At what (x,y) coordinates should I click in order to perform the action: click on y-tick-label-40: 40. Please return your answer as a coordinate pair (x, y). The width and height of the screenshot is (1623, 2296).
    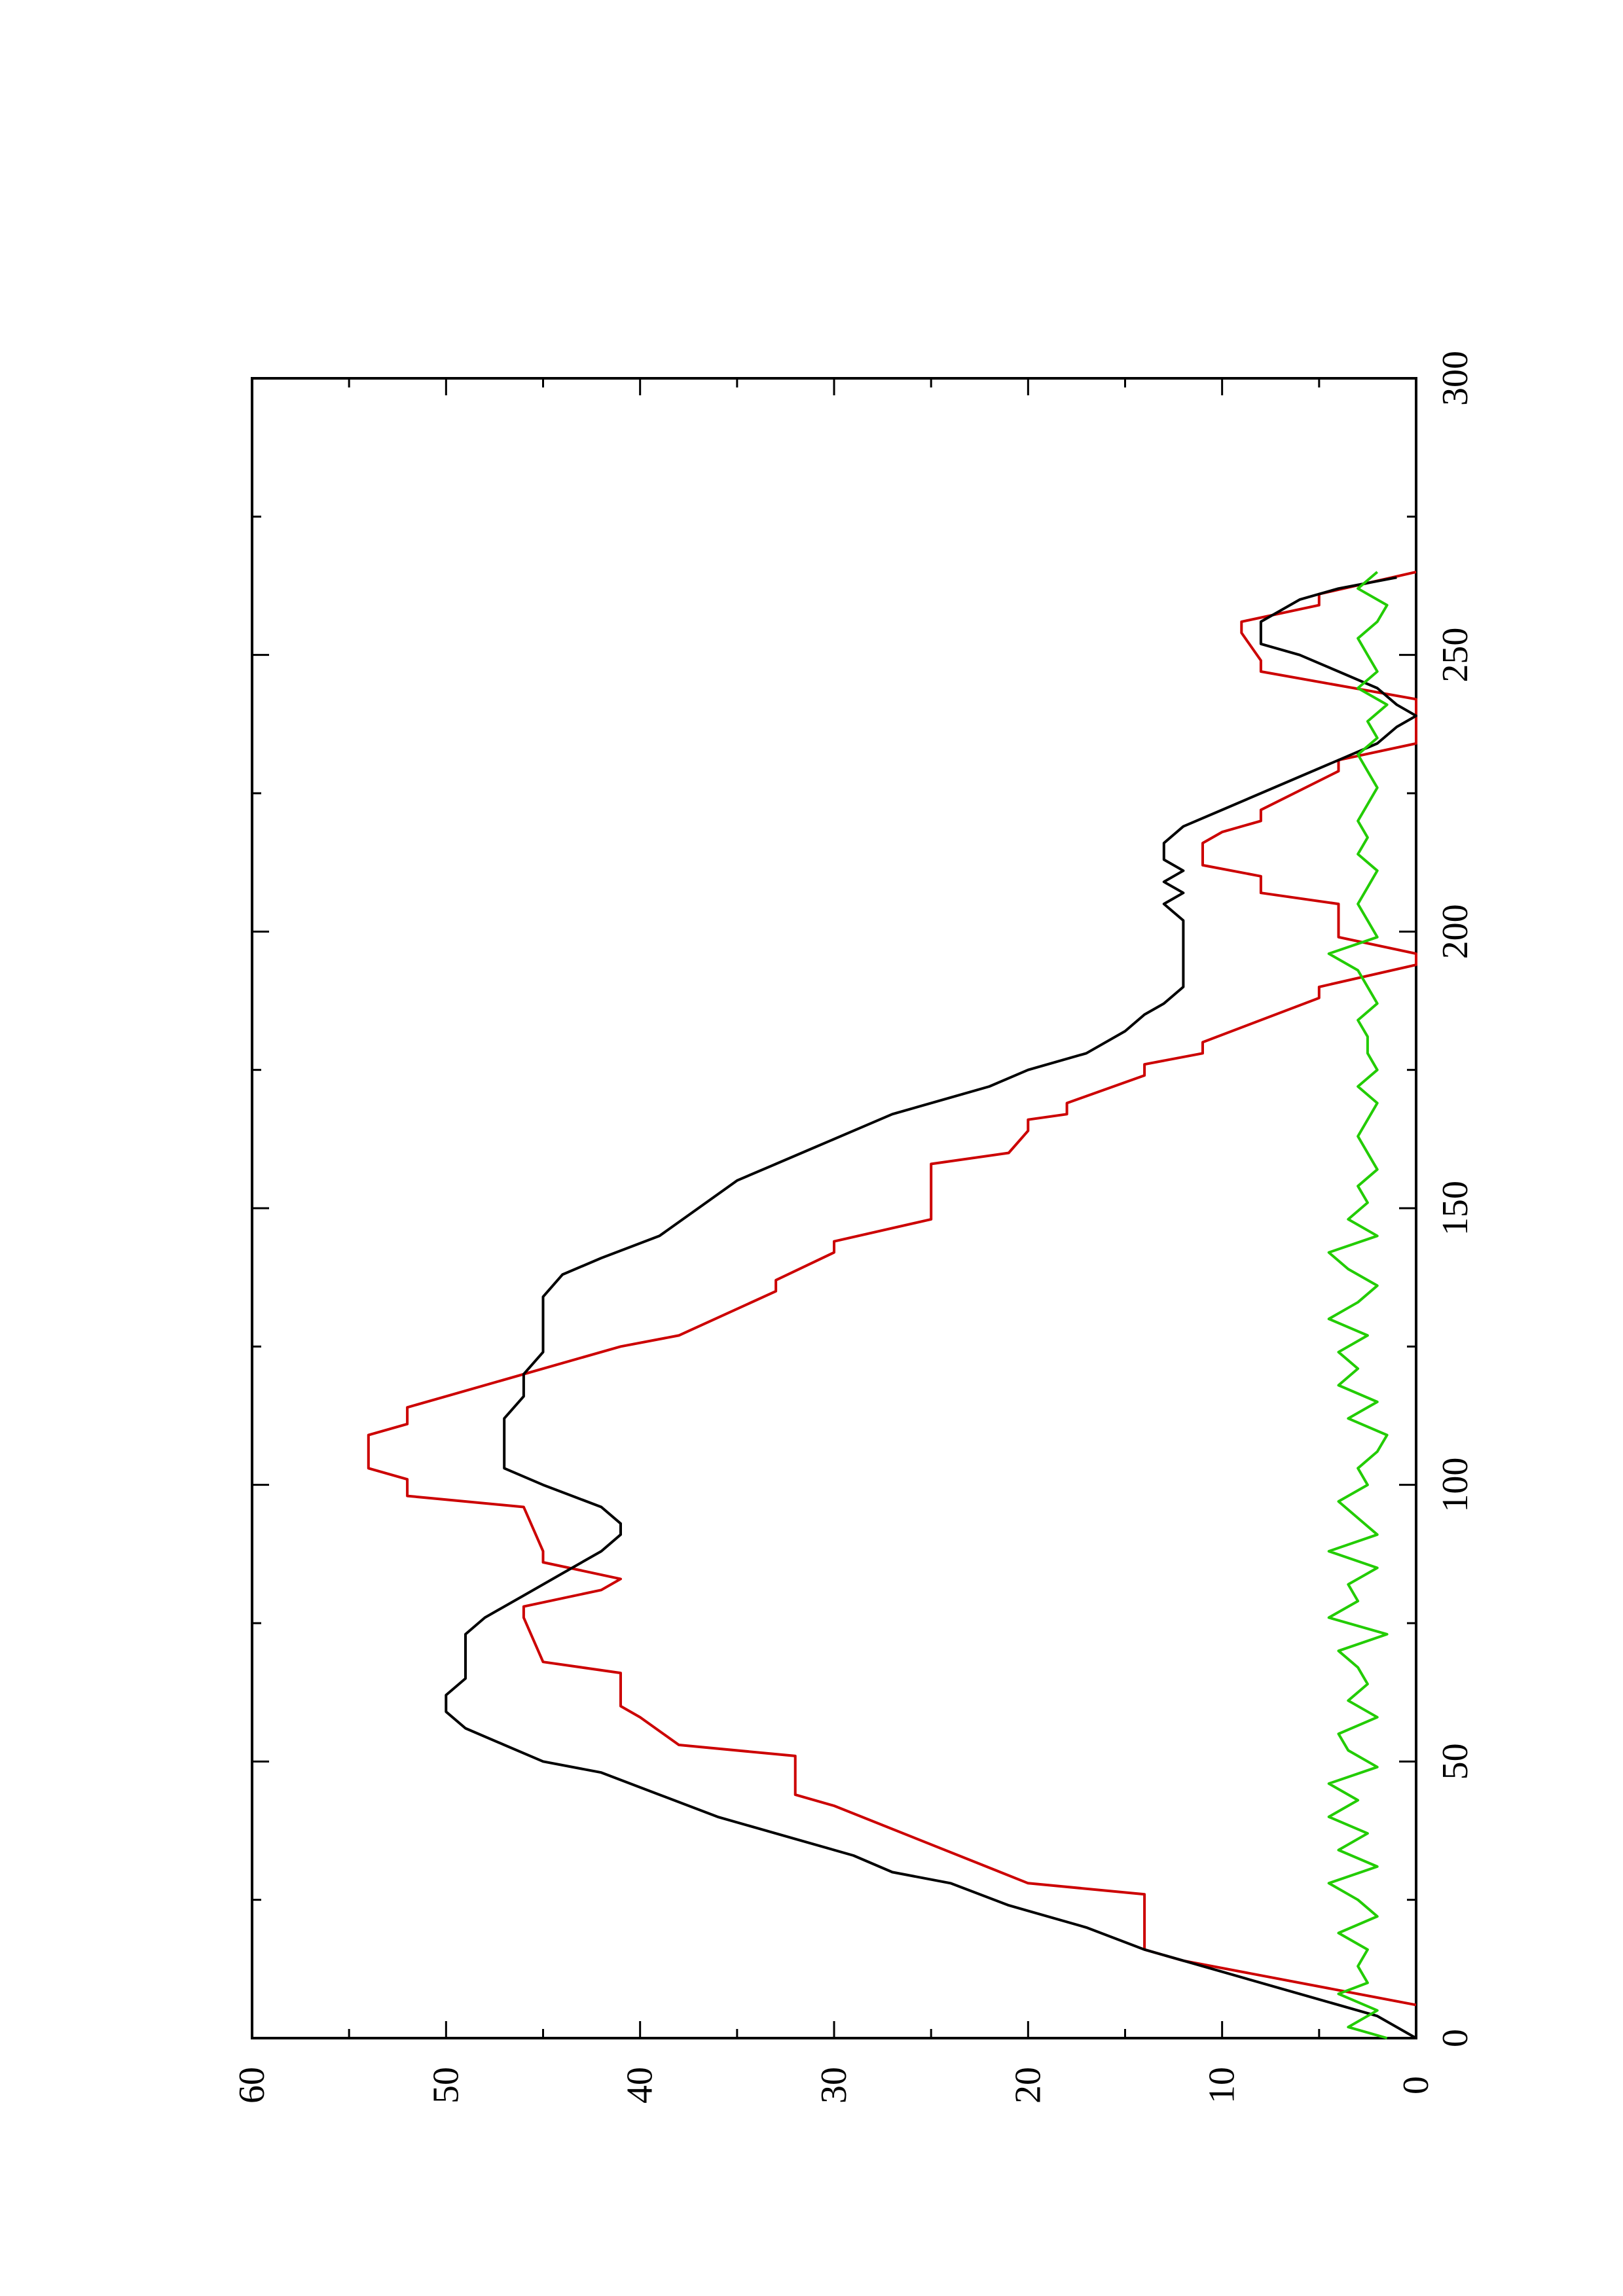
    Looking at the image, I should click on (640, 2085).